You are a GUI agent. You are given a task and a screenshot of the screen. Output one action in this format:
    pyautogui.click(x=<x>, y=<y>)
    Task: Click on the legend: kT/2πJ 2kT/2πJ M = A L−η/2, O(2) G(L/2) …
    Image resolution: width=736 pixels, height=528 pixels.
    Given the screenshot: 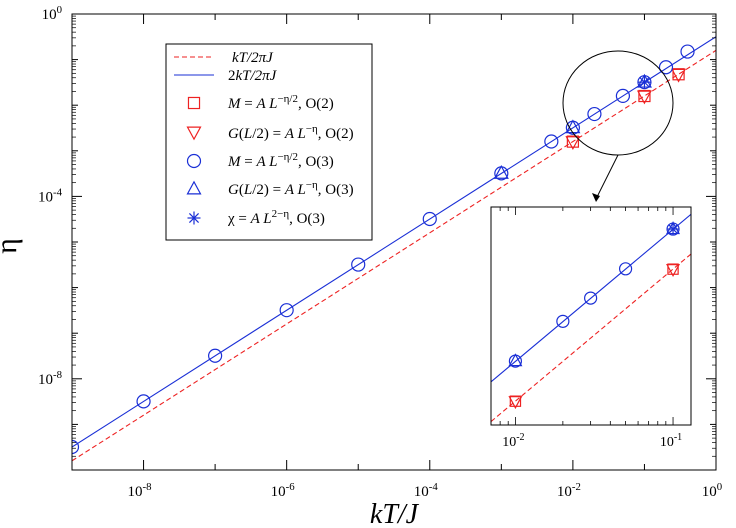 What is the action you would take?
    pyautogui.click(x=269, y=142)
    